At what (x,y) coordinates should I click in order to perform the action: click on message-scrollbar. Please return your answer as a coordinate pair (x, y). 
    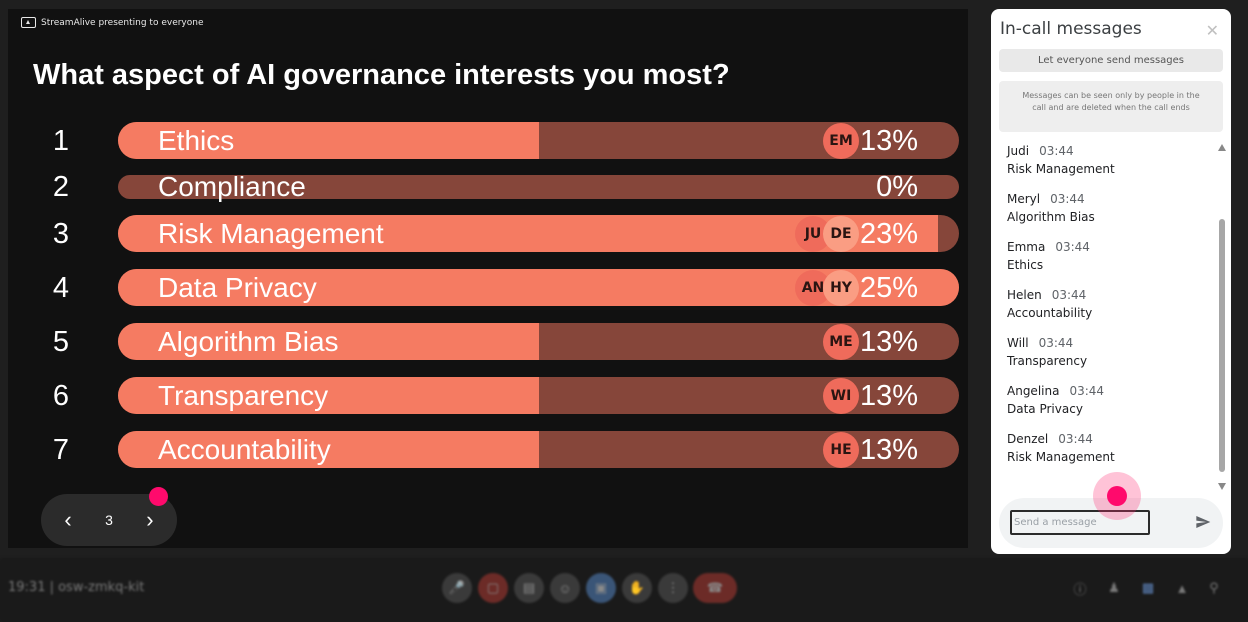
    Looking at the image, I should click on (1222, 317).